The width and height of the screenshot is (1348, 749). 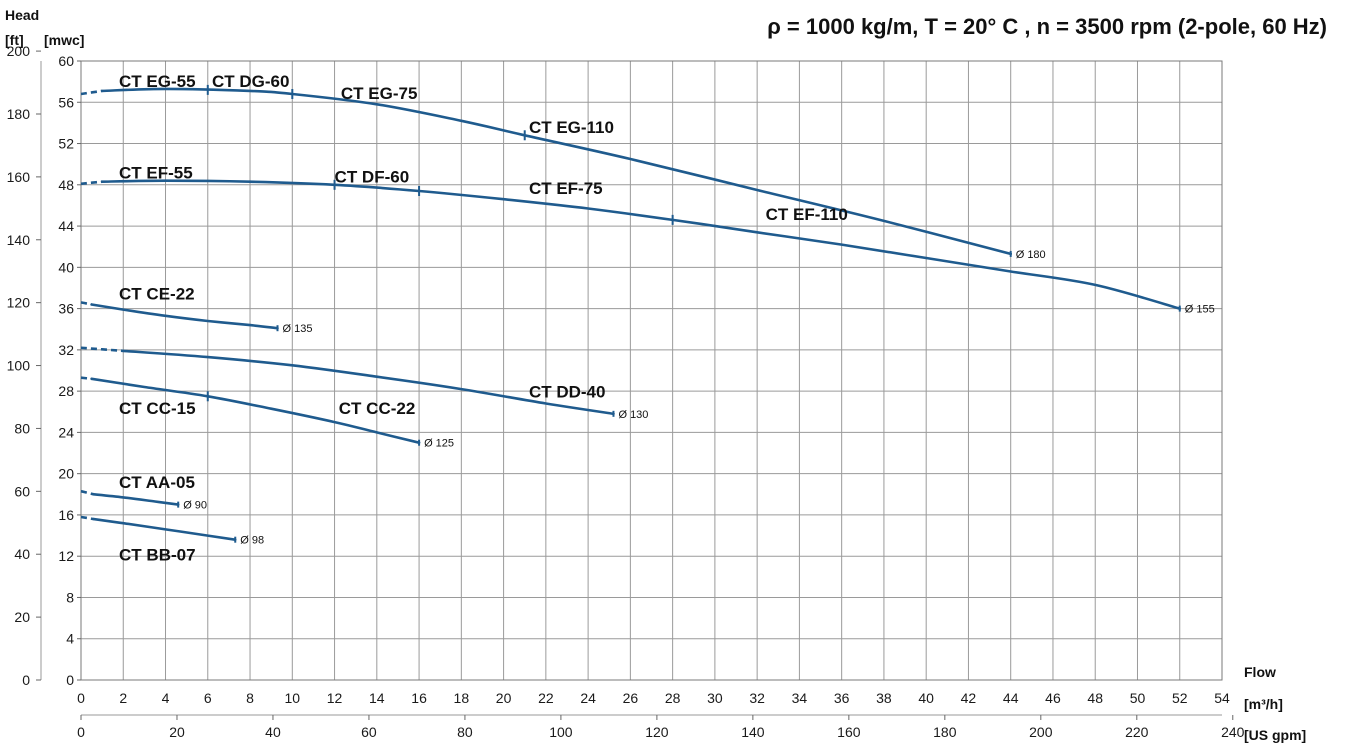 What do you see at coordinates (66, 309) in the screenshot?
I see `mwc-tick-label: 36` at bounding box center [66, 309].